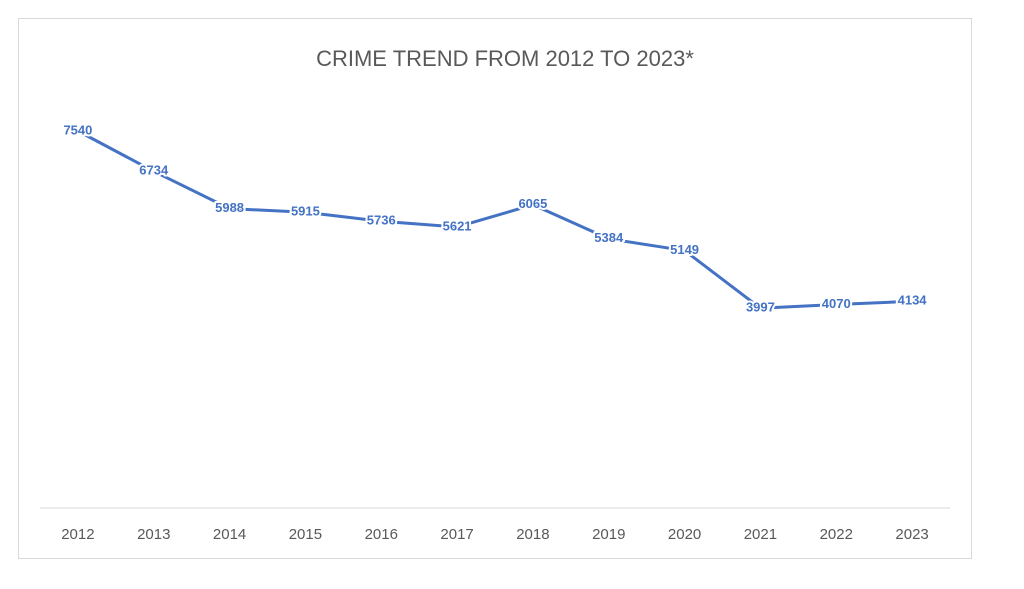 This screenshot has height=589, width=1024. I want to click on x-tick-label: 2015, so click(305, 534).